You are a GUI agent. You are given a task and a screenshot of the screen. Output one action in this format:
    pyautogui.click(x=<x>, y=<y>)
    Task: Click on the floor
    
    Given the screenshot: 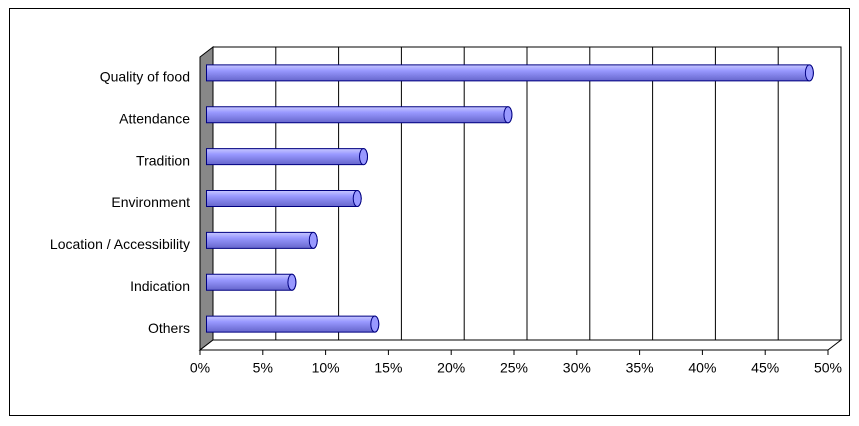 What is the action you would take?
    pyautogui.click(x=520, y=345)
    